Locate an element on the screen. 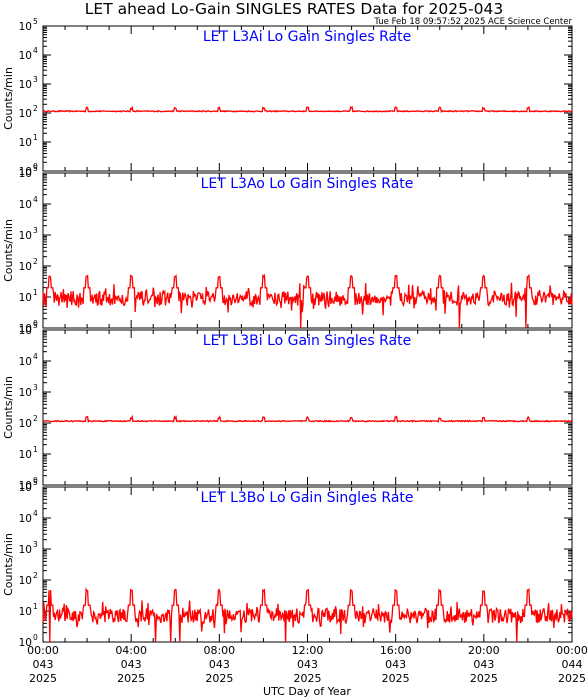  panel-title: LET L3Ai Lo Gain Singles Rate is located at coordinates (307, 37).